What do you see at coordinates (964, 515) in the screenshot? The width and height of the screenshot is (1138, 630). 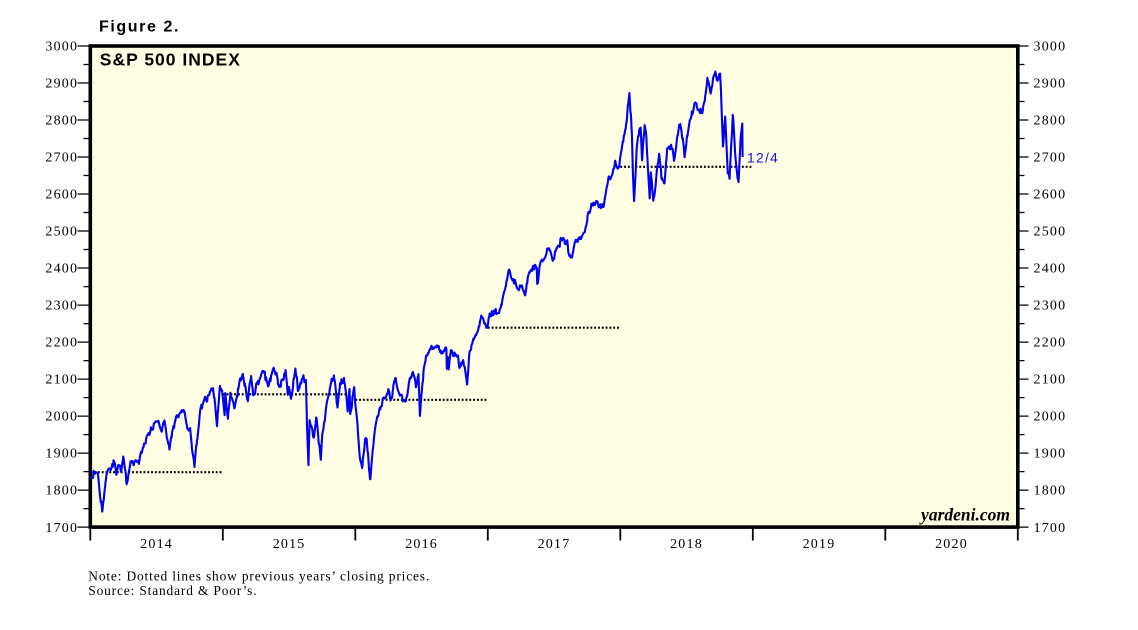 I see `svg-text: yardeni.com` at bounding box center [964, 515].